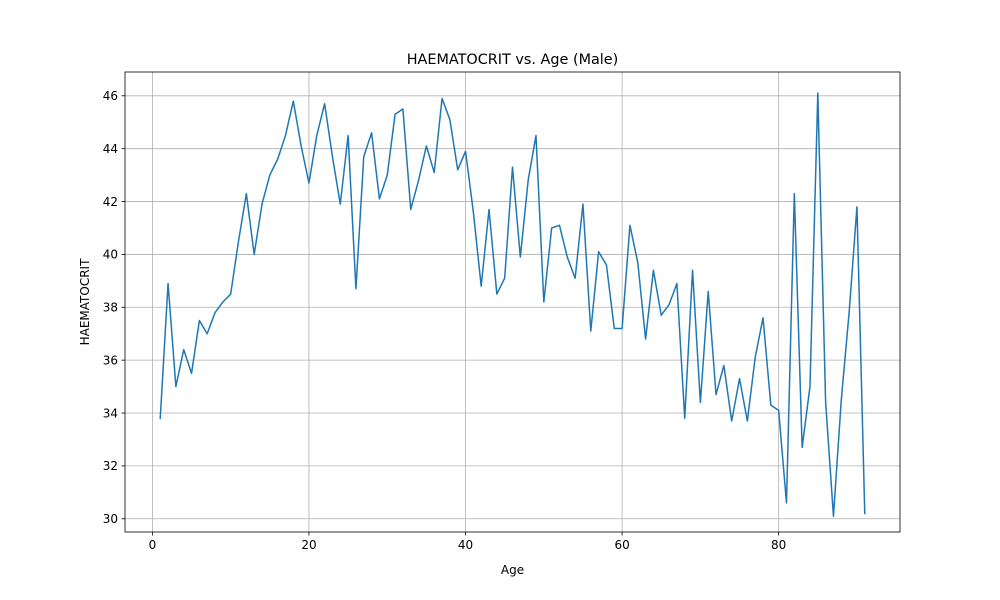 The width and height of the screenshot is (1000, 600). Describe the element at coordinates (110, 255) in the screenshot. I see `y-tick-label: 40` at that location.